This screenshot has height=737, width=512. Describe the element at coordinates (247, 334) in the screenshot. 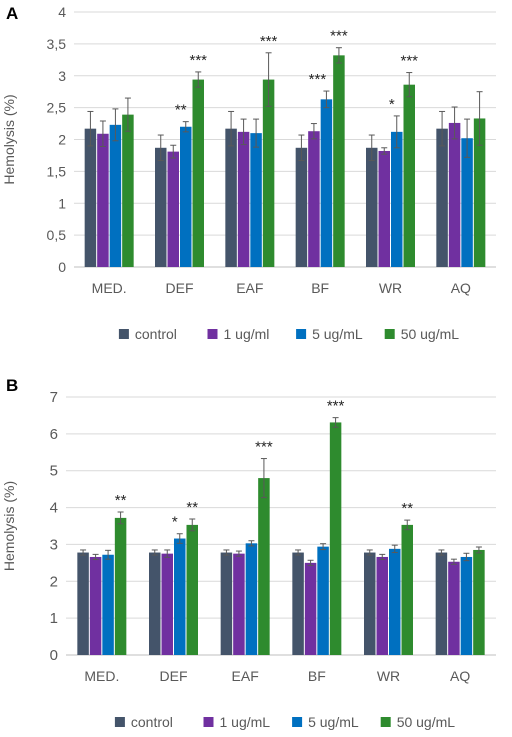

I see `legend-label: 1 ug/ml` at that location.